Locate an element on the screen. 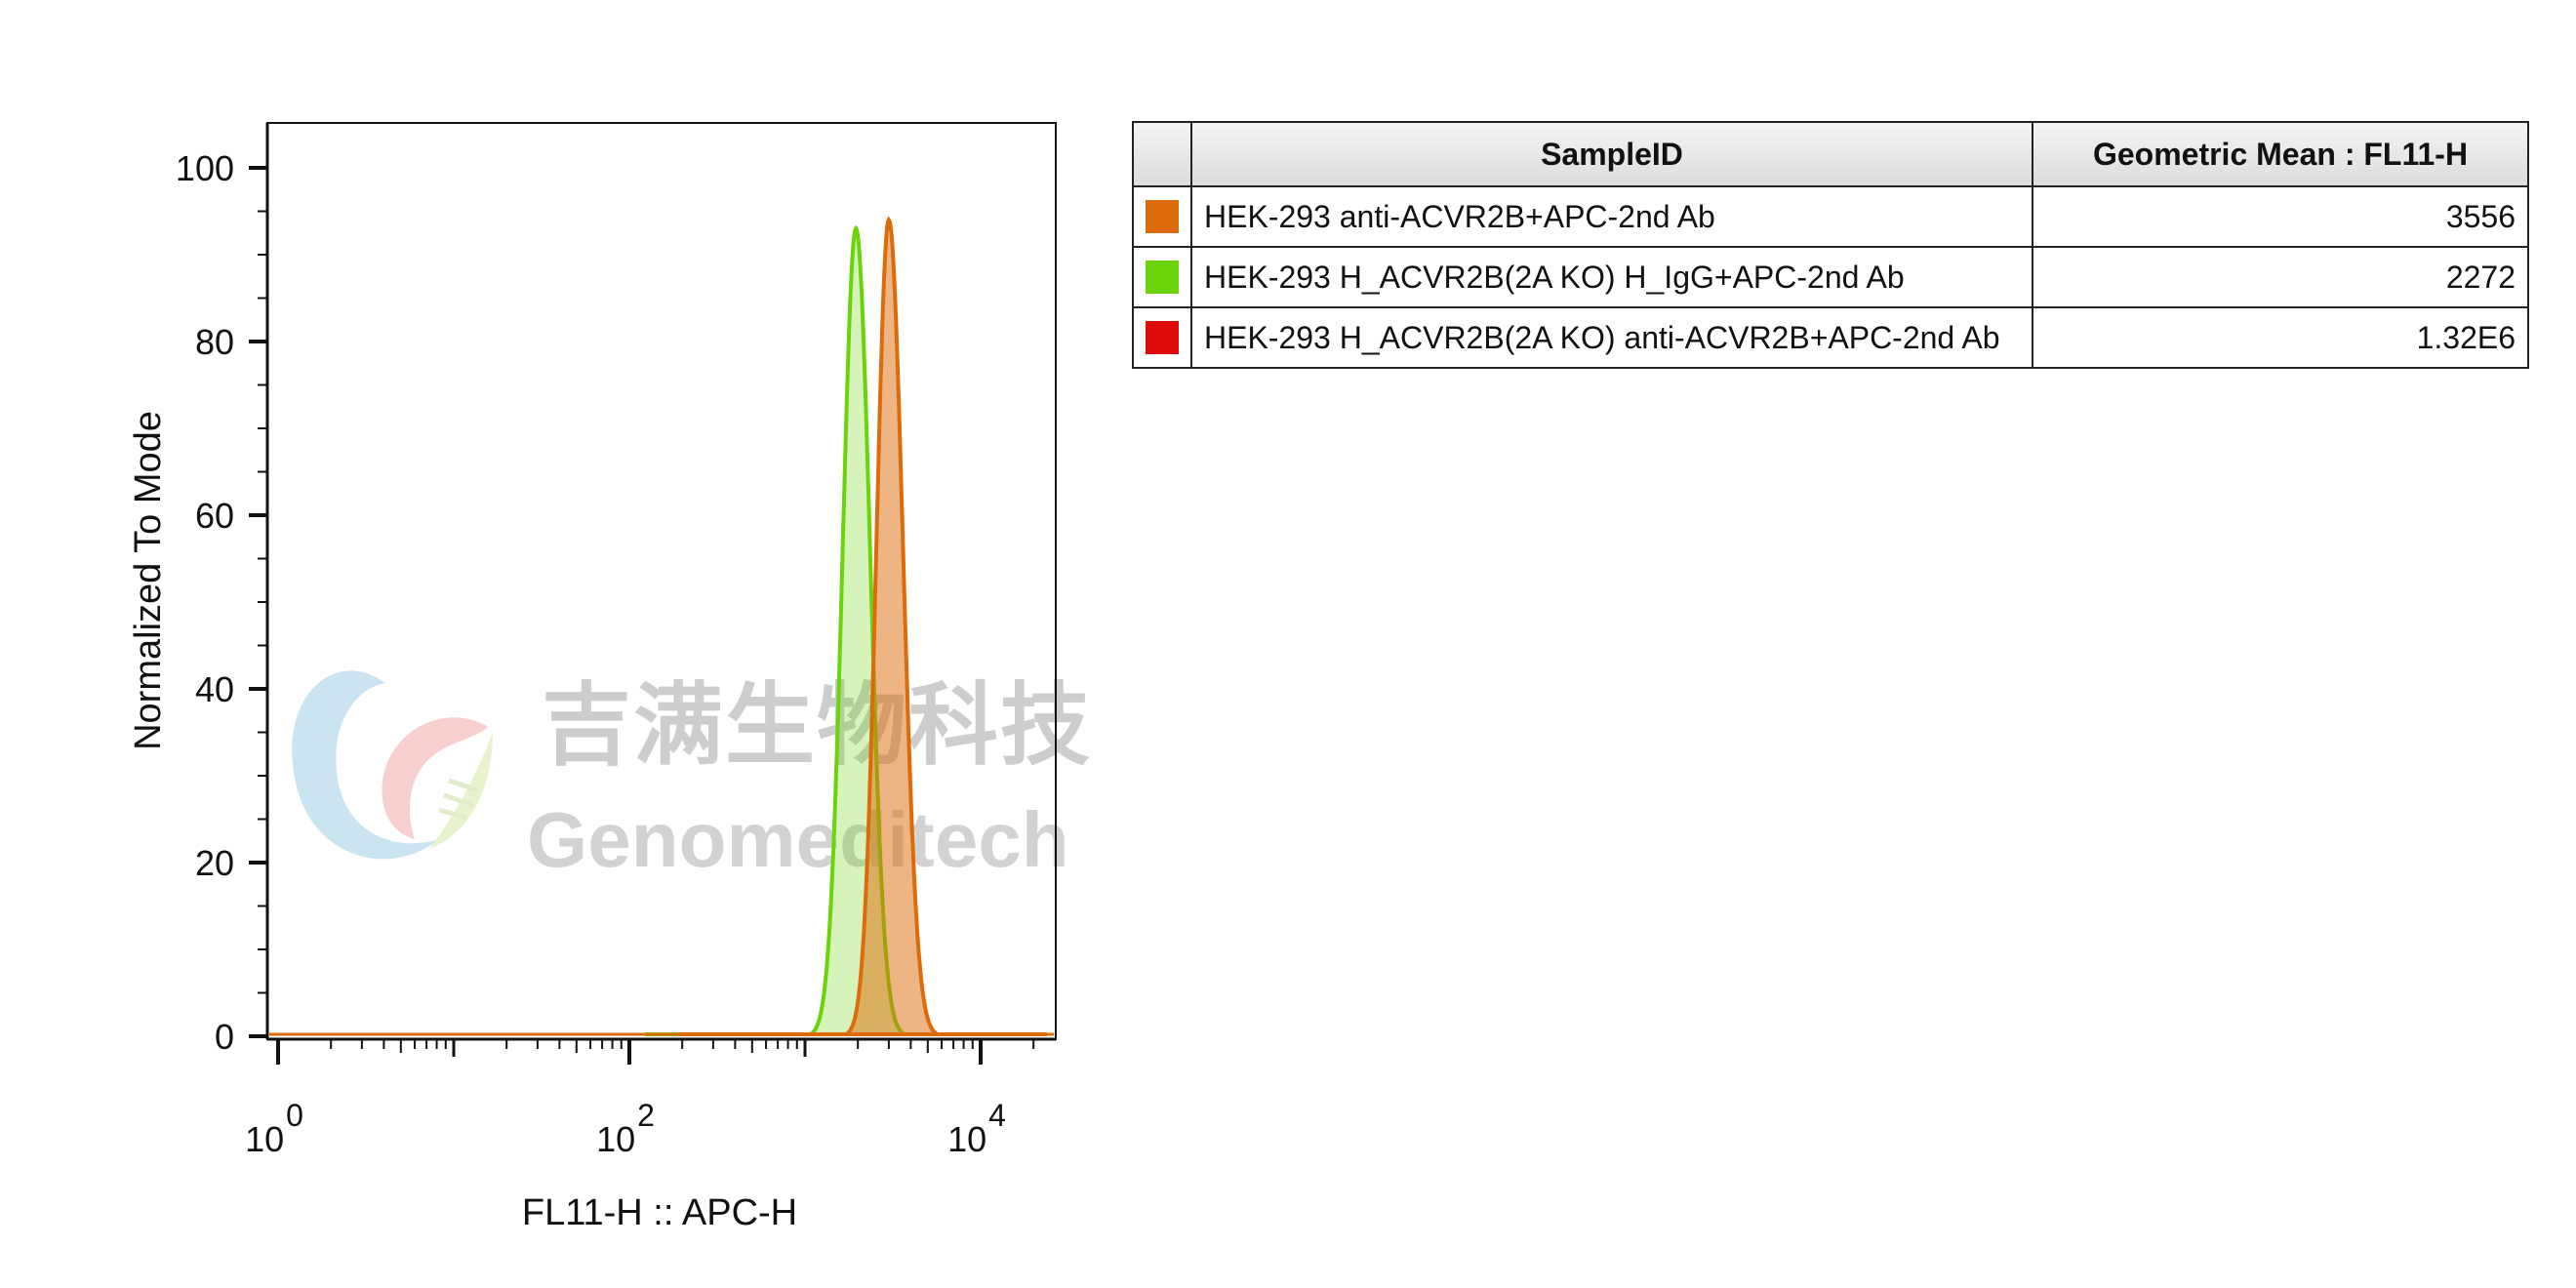 This screenshot has width=2576, height=1288. x-tick-label: 10⁰ is located at coordinates (274, 1128).